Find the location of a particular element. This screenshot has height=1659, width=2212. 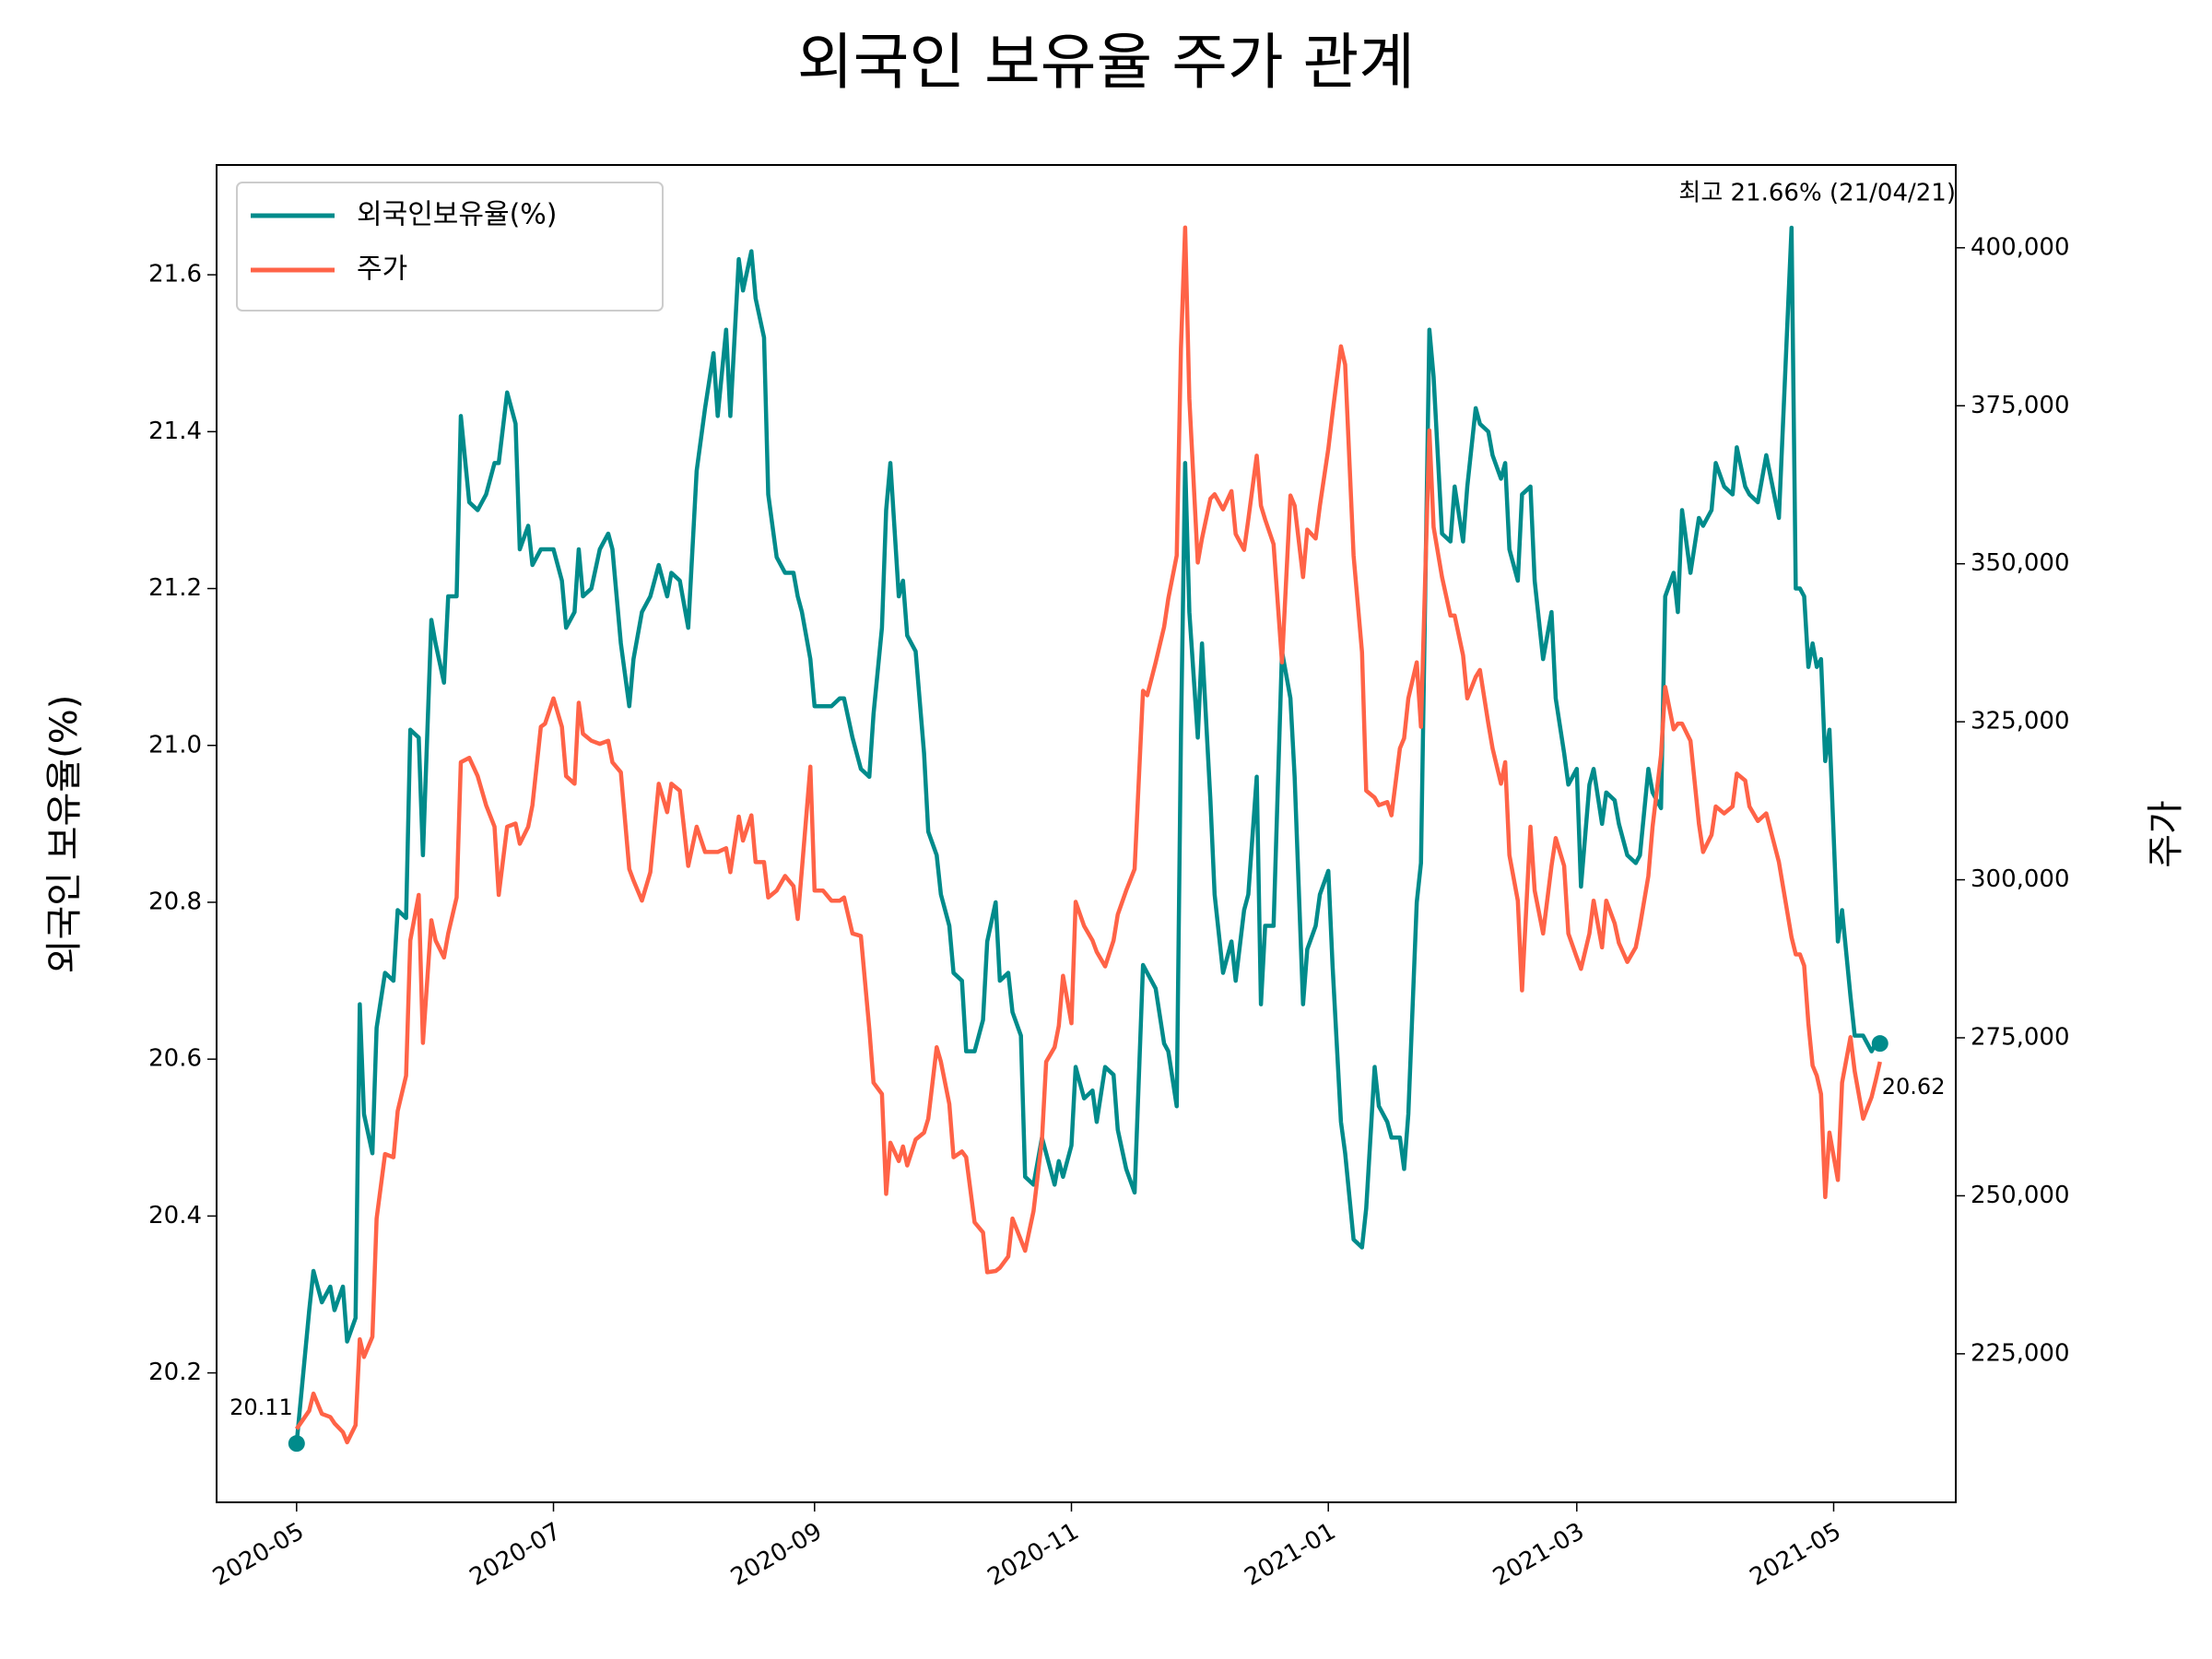

annotation: 20.11 is located at coordinates (261, 1407).